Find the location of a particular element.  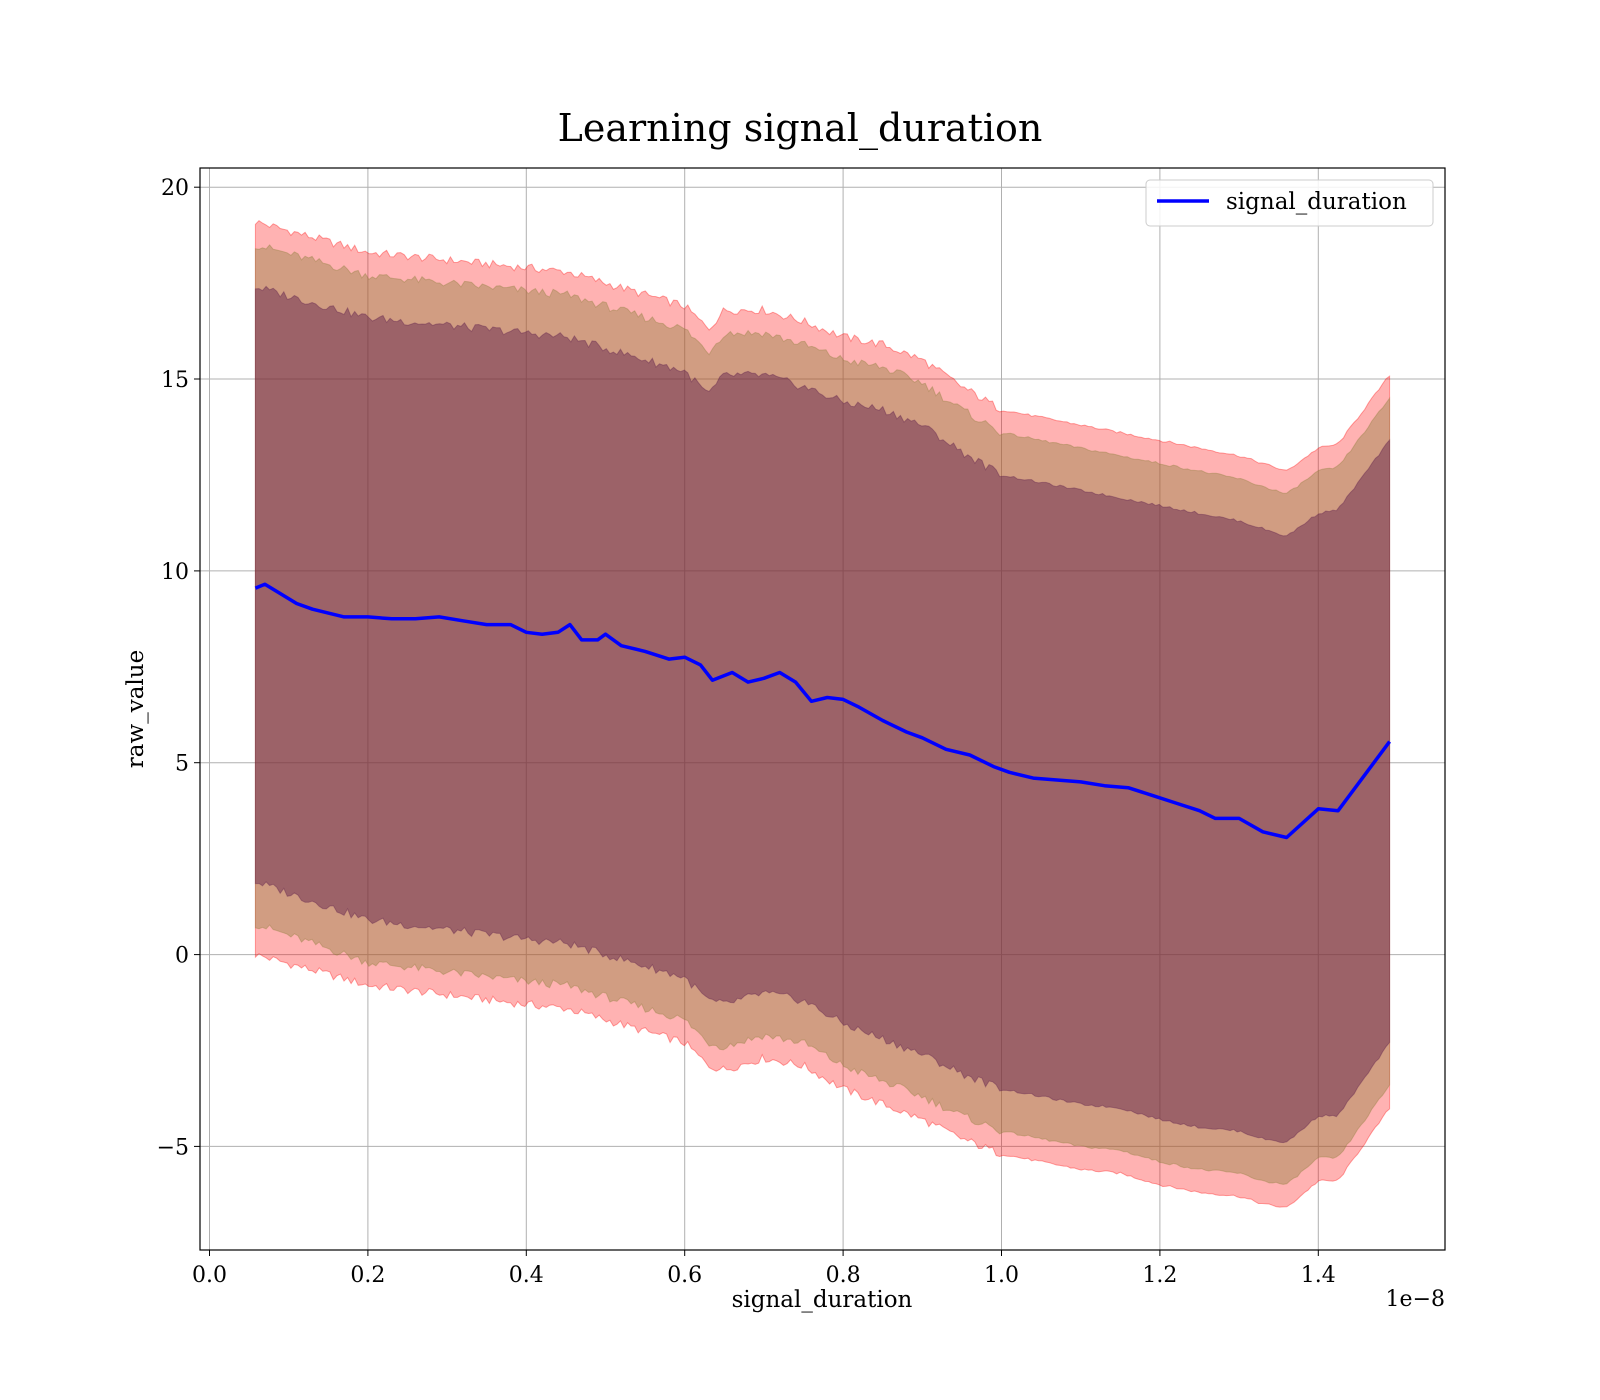

y-tick-label-3: 10 is located at coordinates (175, 572).